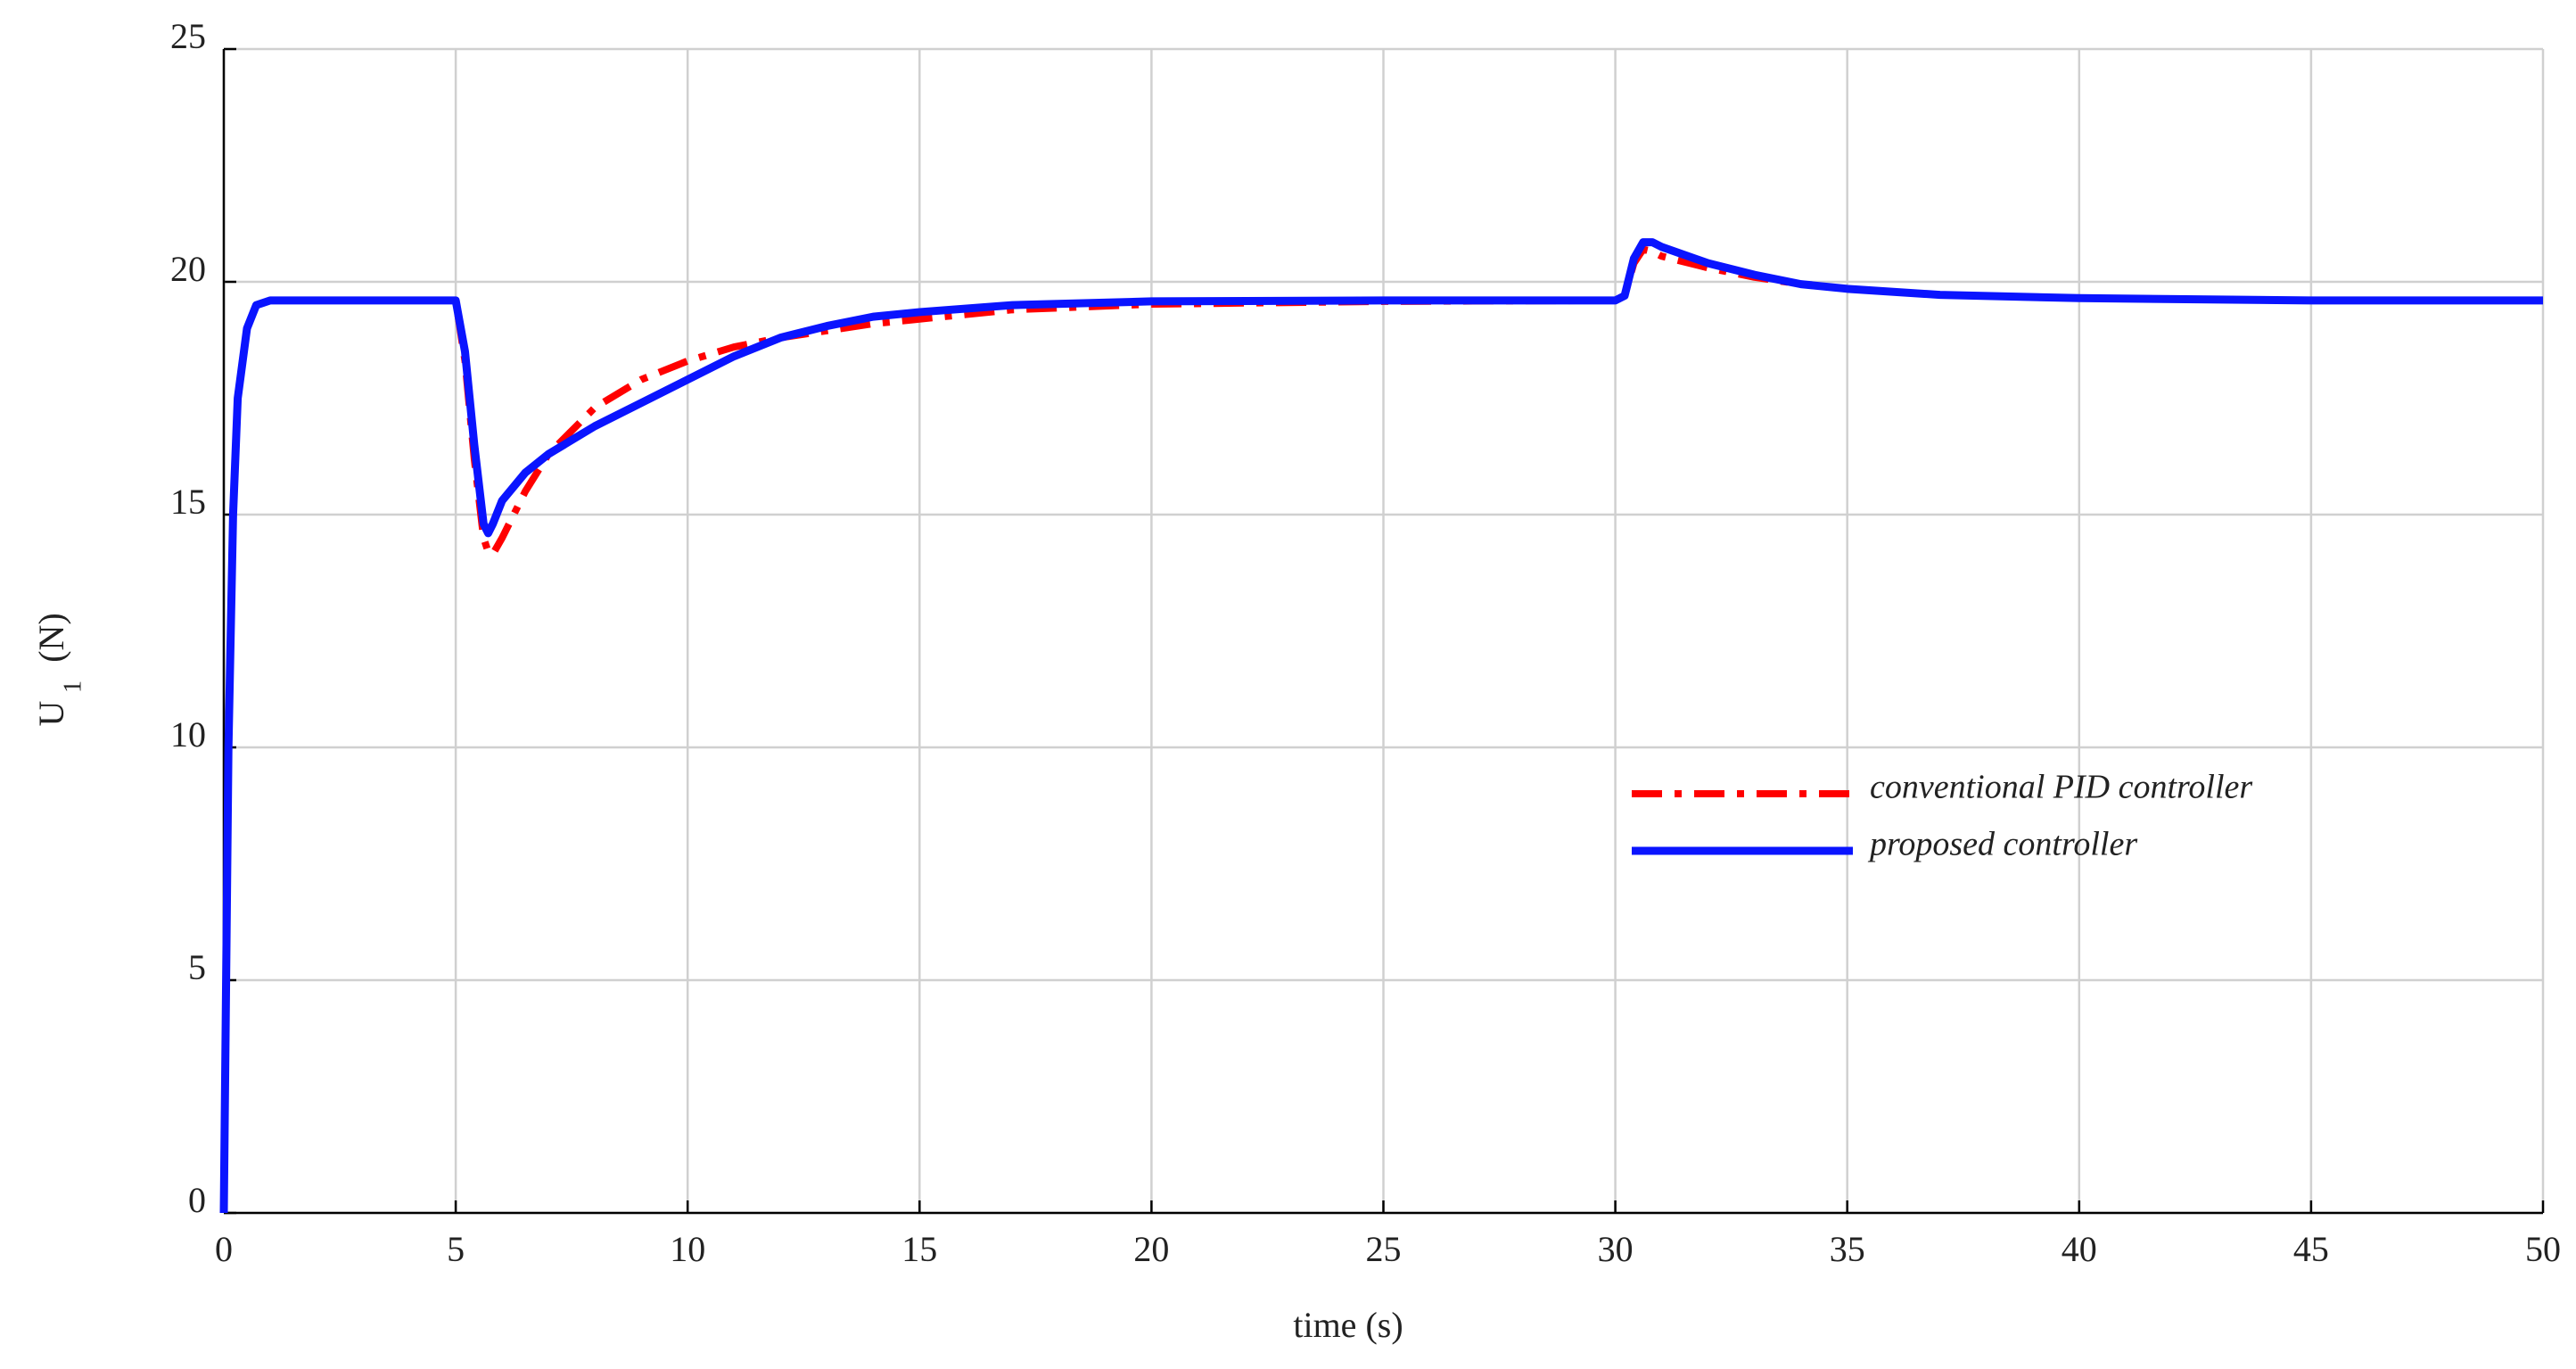 The height and width of the screenshot is (1369, 2576). Describe the element at coordinates (456, 1249) in the screenshot. I see `x-tick-label: 5` at that location.